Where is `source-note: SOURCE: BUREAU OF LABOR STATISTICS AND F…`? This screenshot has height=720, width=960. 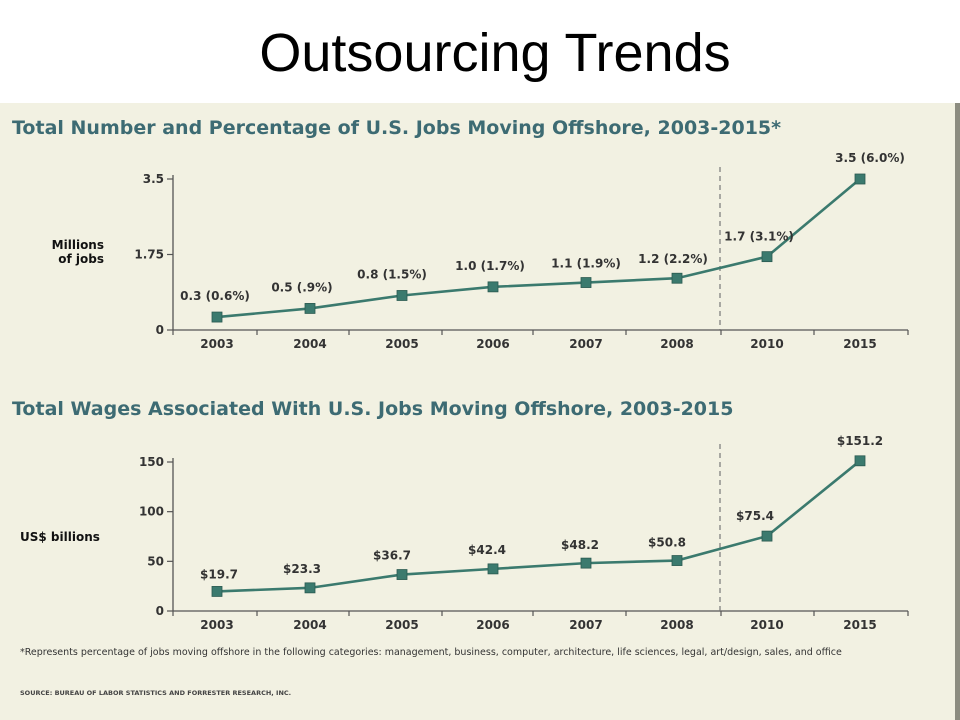
source-note: SOURCE: BUREAU OF LABOR STATISTICS AND F… is located at coordinates (156, 693).